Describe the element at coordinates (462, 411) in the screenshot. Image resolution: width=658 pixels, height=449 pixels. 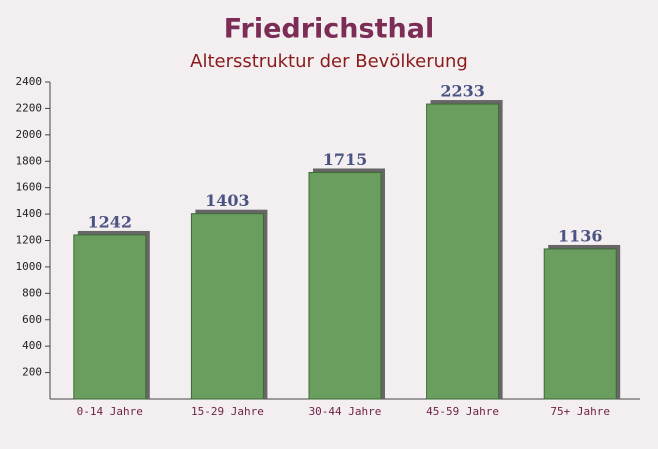
I see `x-tick-label: 45-59 Jahre` at that location.